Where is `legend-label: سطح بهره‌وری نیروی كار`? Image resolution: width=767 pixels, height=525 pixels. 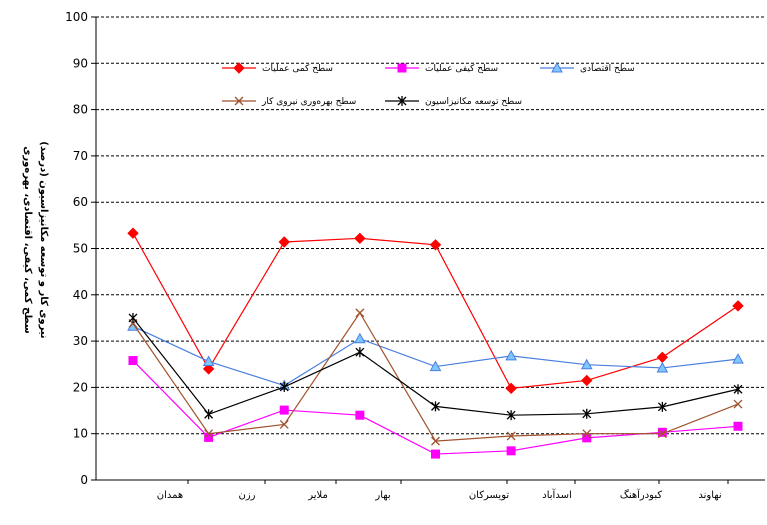 legend-label: سطح بهره‌وری نیروی كار is located at coordinates (308, 102).